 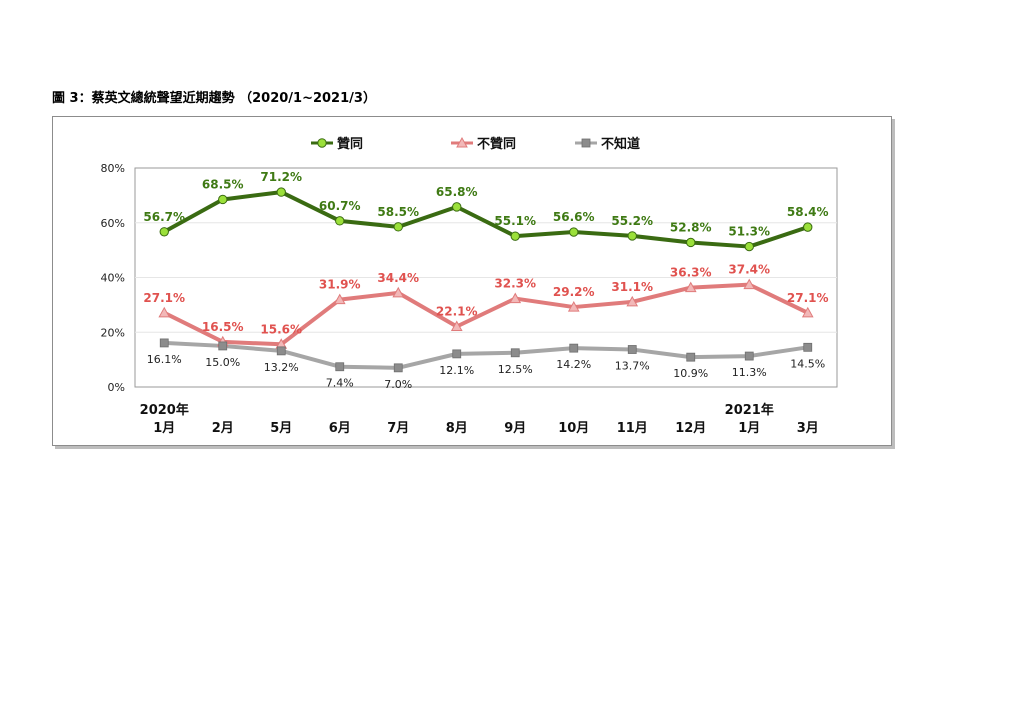 What do you see at coordinates (749, 428) in the screenshot?
I see `x-tick-month: 1月` at bounding box center [749, 428].